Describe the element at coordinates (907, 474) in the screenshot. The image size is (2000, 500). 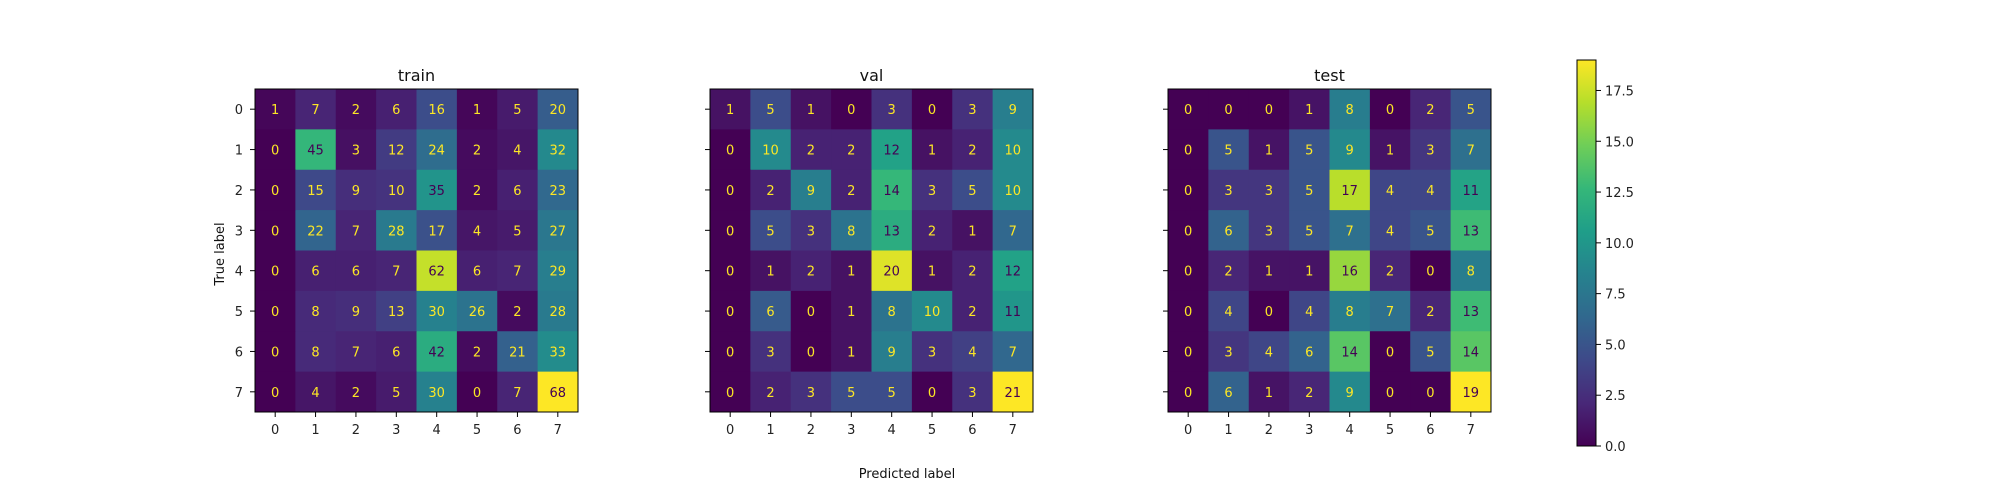
I see `x-axis-label: Predicted label` at that location.